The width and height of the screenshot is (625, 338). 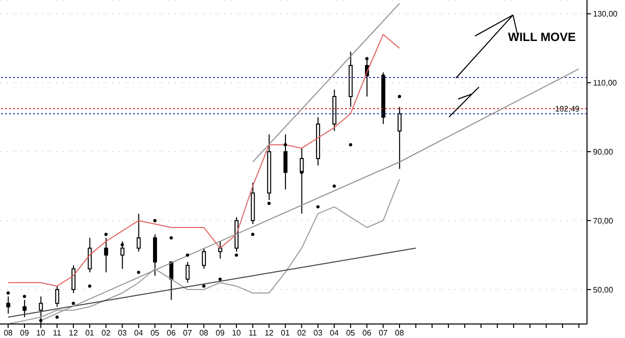 What do you see at coordinates (567, 109) in the screenshot?
I see `ref-line-label: 102,49` at bounding box center [567, 109].